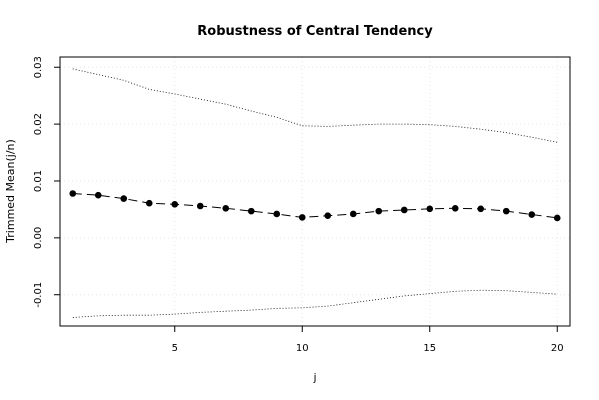 This screenshot has height=400, width=599. Describe the element at coordinates (38, 67) in the screenshot. I see `y-tick-label: 0.03` at that location.